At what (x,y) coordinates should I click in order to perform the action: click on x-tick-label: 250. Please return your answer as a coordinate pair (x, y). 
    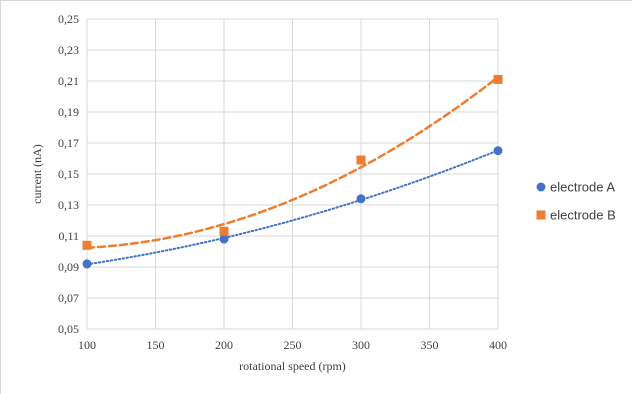
    Looking at the image, I should click on (293, 345).